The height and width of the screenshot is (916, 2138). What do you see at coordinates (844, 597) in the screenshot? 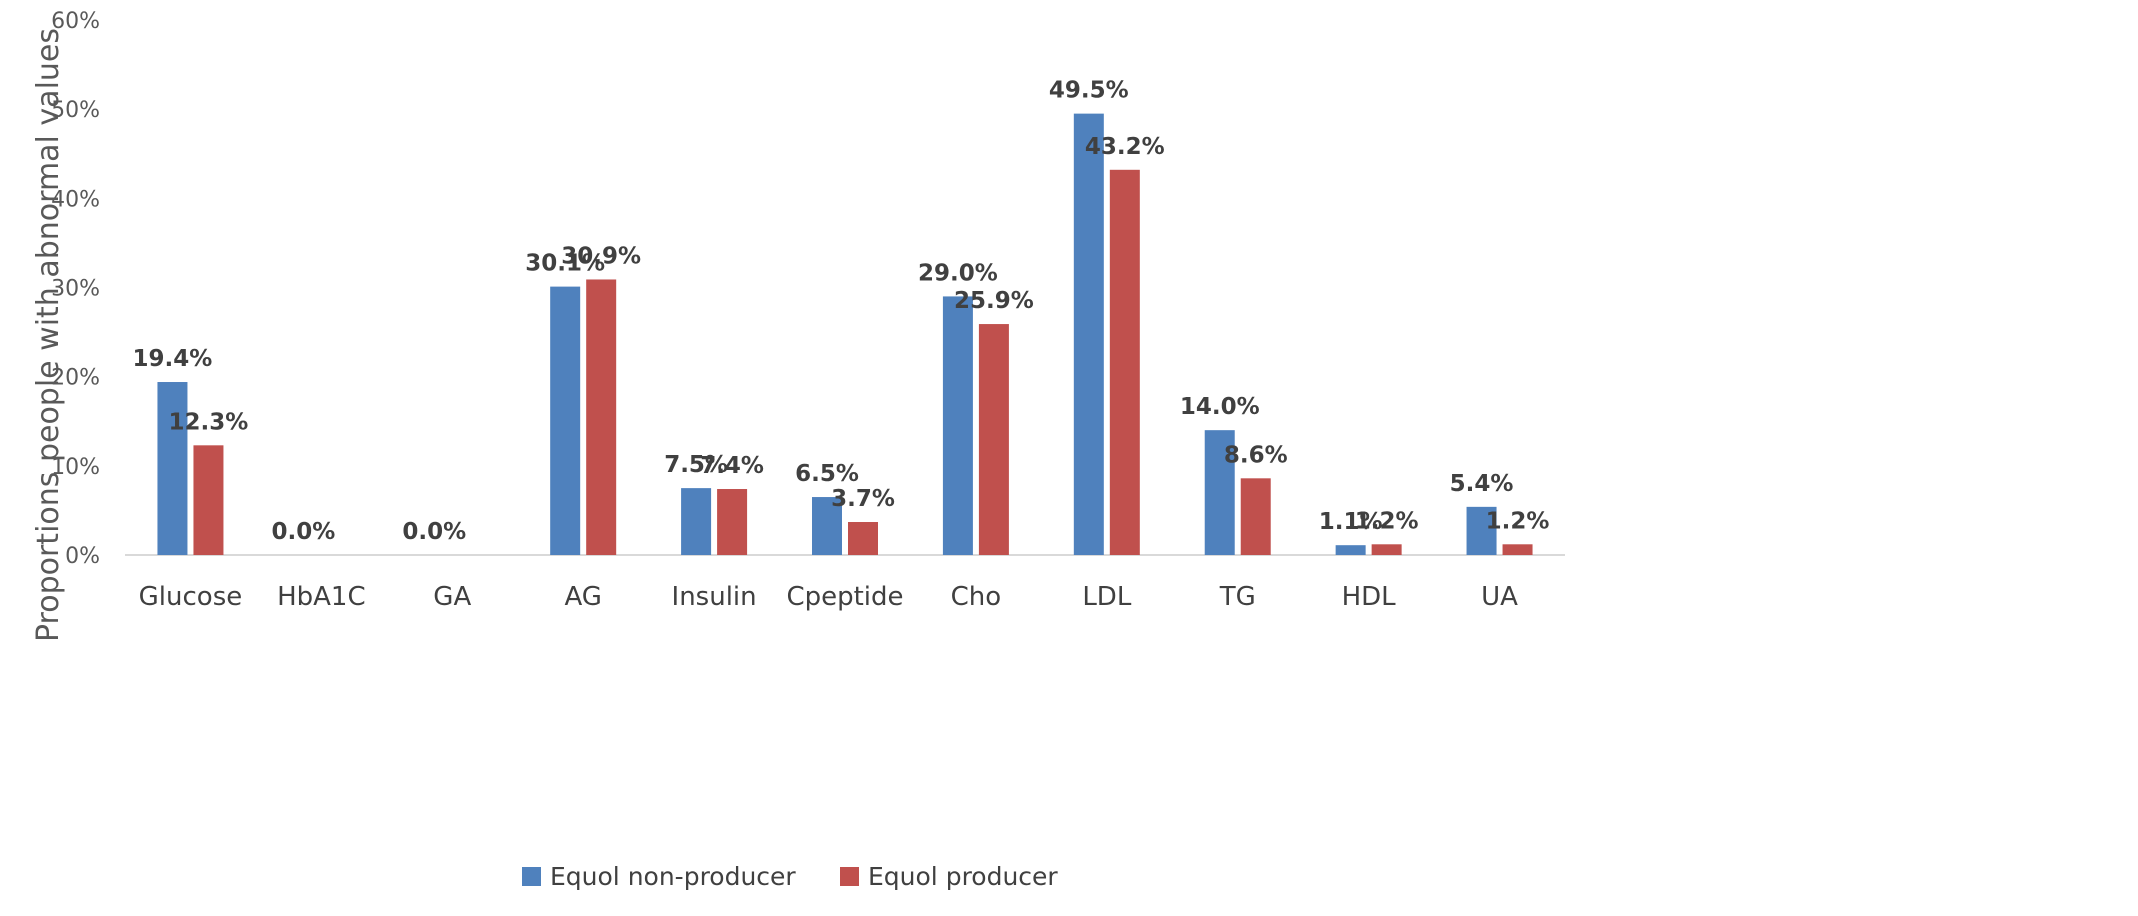
I see `category-label: Cpeptide` at bounding box center [844, 597].